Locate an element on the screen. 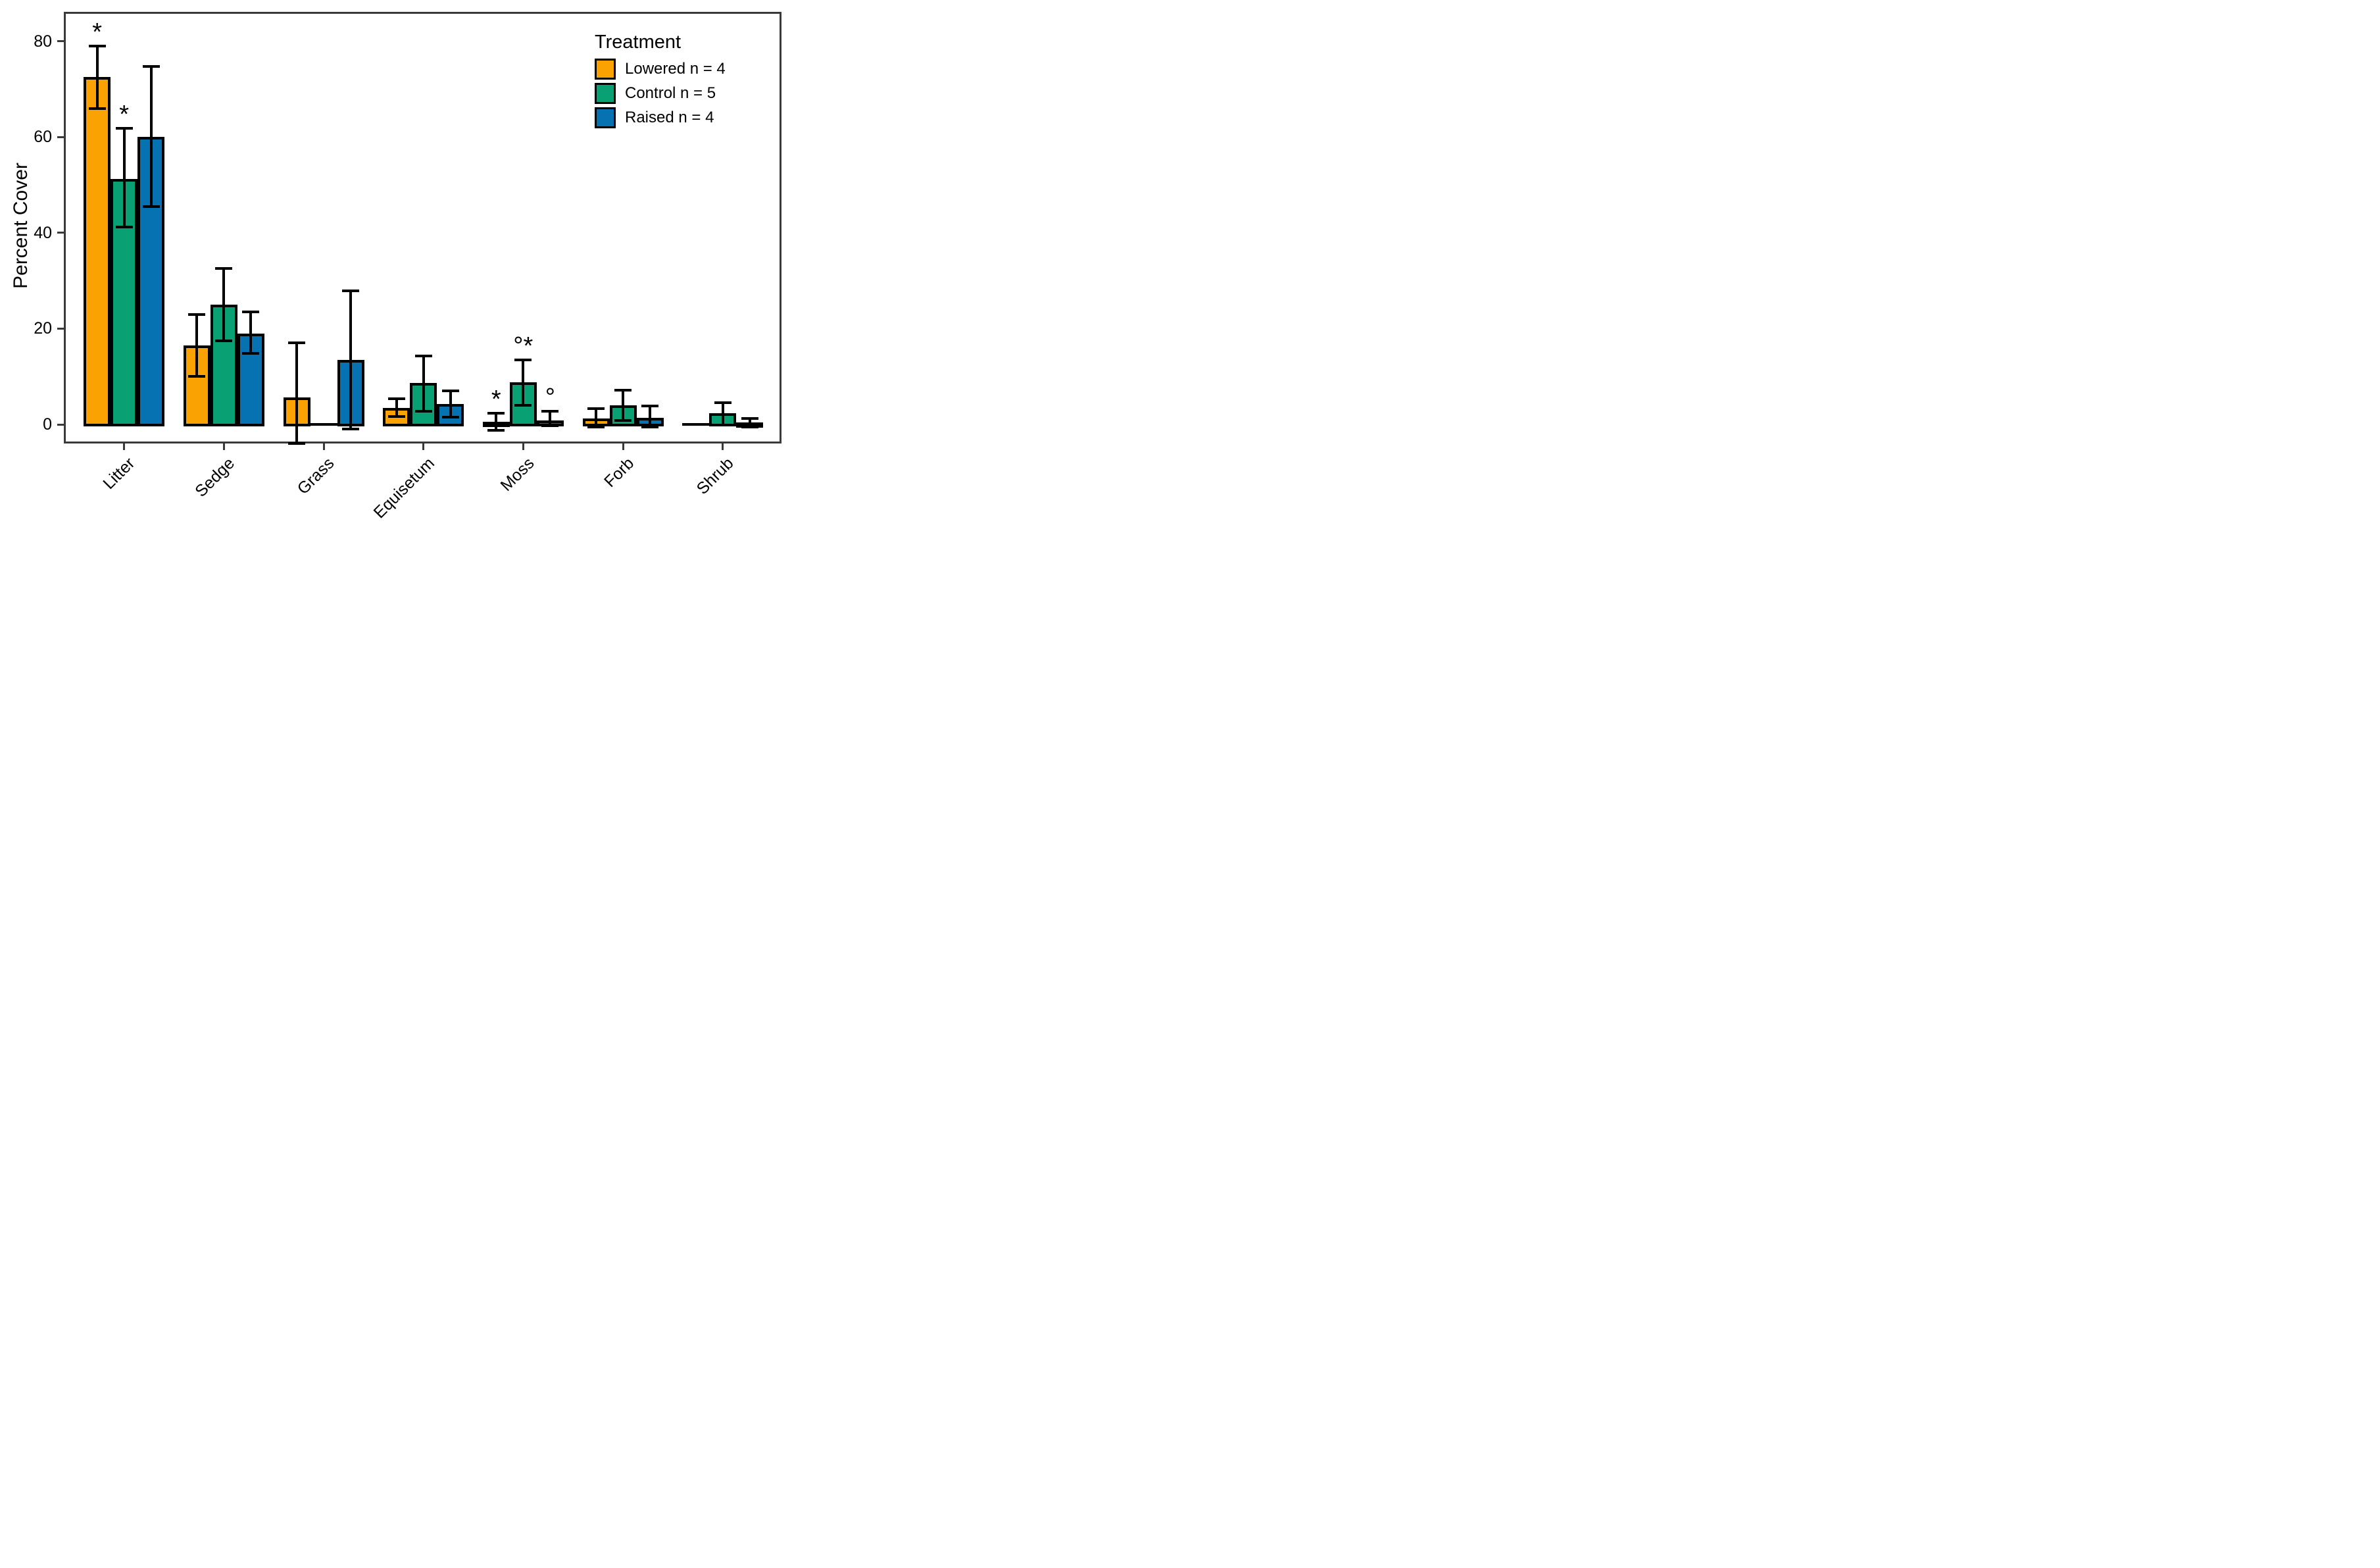 The image size is (2380, 1568). x-category-label: Equisetum is located at coordinates (404, 488).